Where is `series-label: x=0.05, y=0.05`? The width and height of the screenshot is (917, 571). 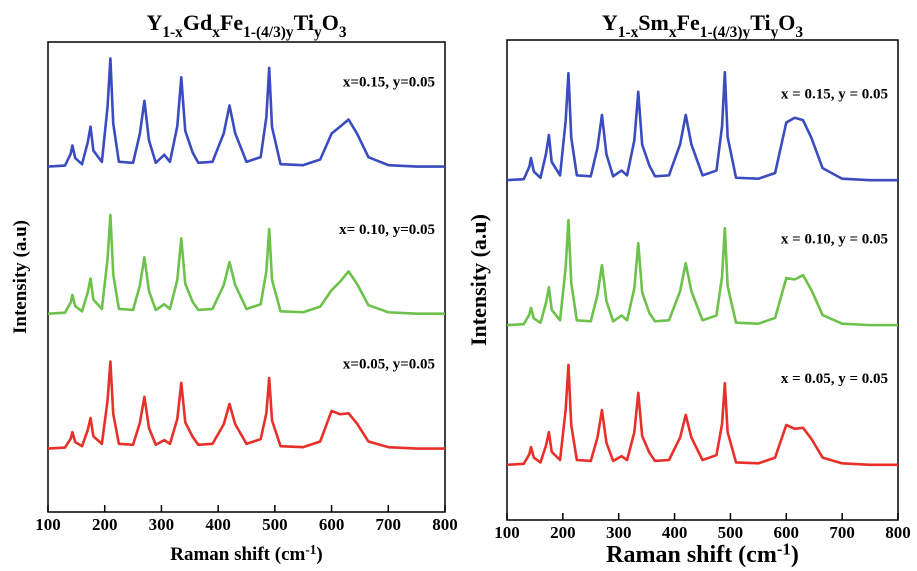 series-label: x=0.05, y=0.05 is located at coordinates (389, 365).